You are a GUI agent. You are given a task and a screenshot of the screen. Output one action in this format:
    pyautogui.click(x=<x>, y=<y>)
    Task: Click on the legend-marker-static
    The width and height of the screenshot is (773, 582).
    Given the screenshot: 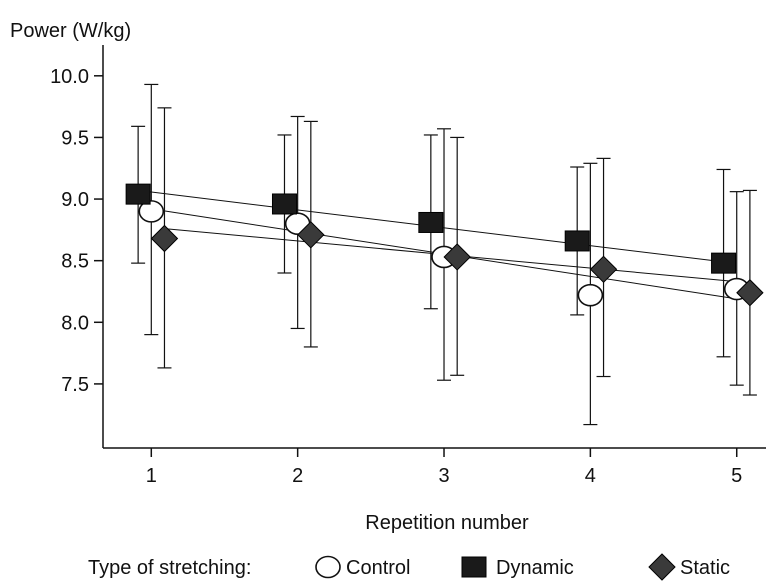 What is the action you would take?
    pyautogui.click(x=662, y=567)
    